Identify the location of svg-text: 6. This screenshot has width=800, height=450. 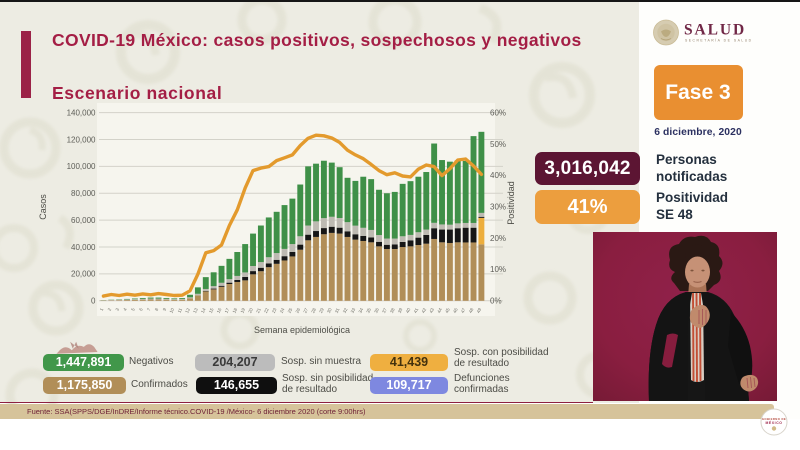
(141, 309).